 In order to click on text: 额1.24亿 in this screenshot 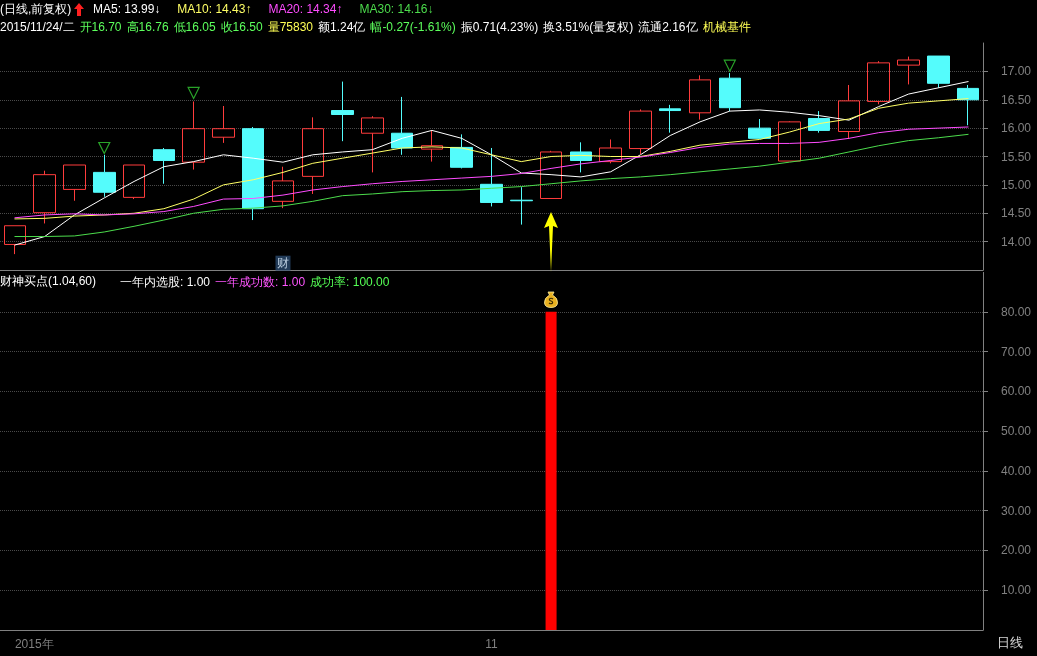, I will do `click(342, 27)`.